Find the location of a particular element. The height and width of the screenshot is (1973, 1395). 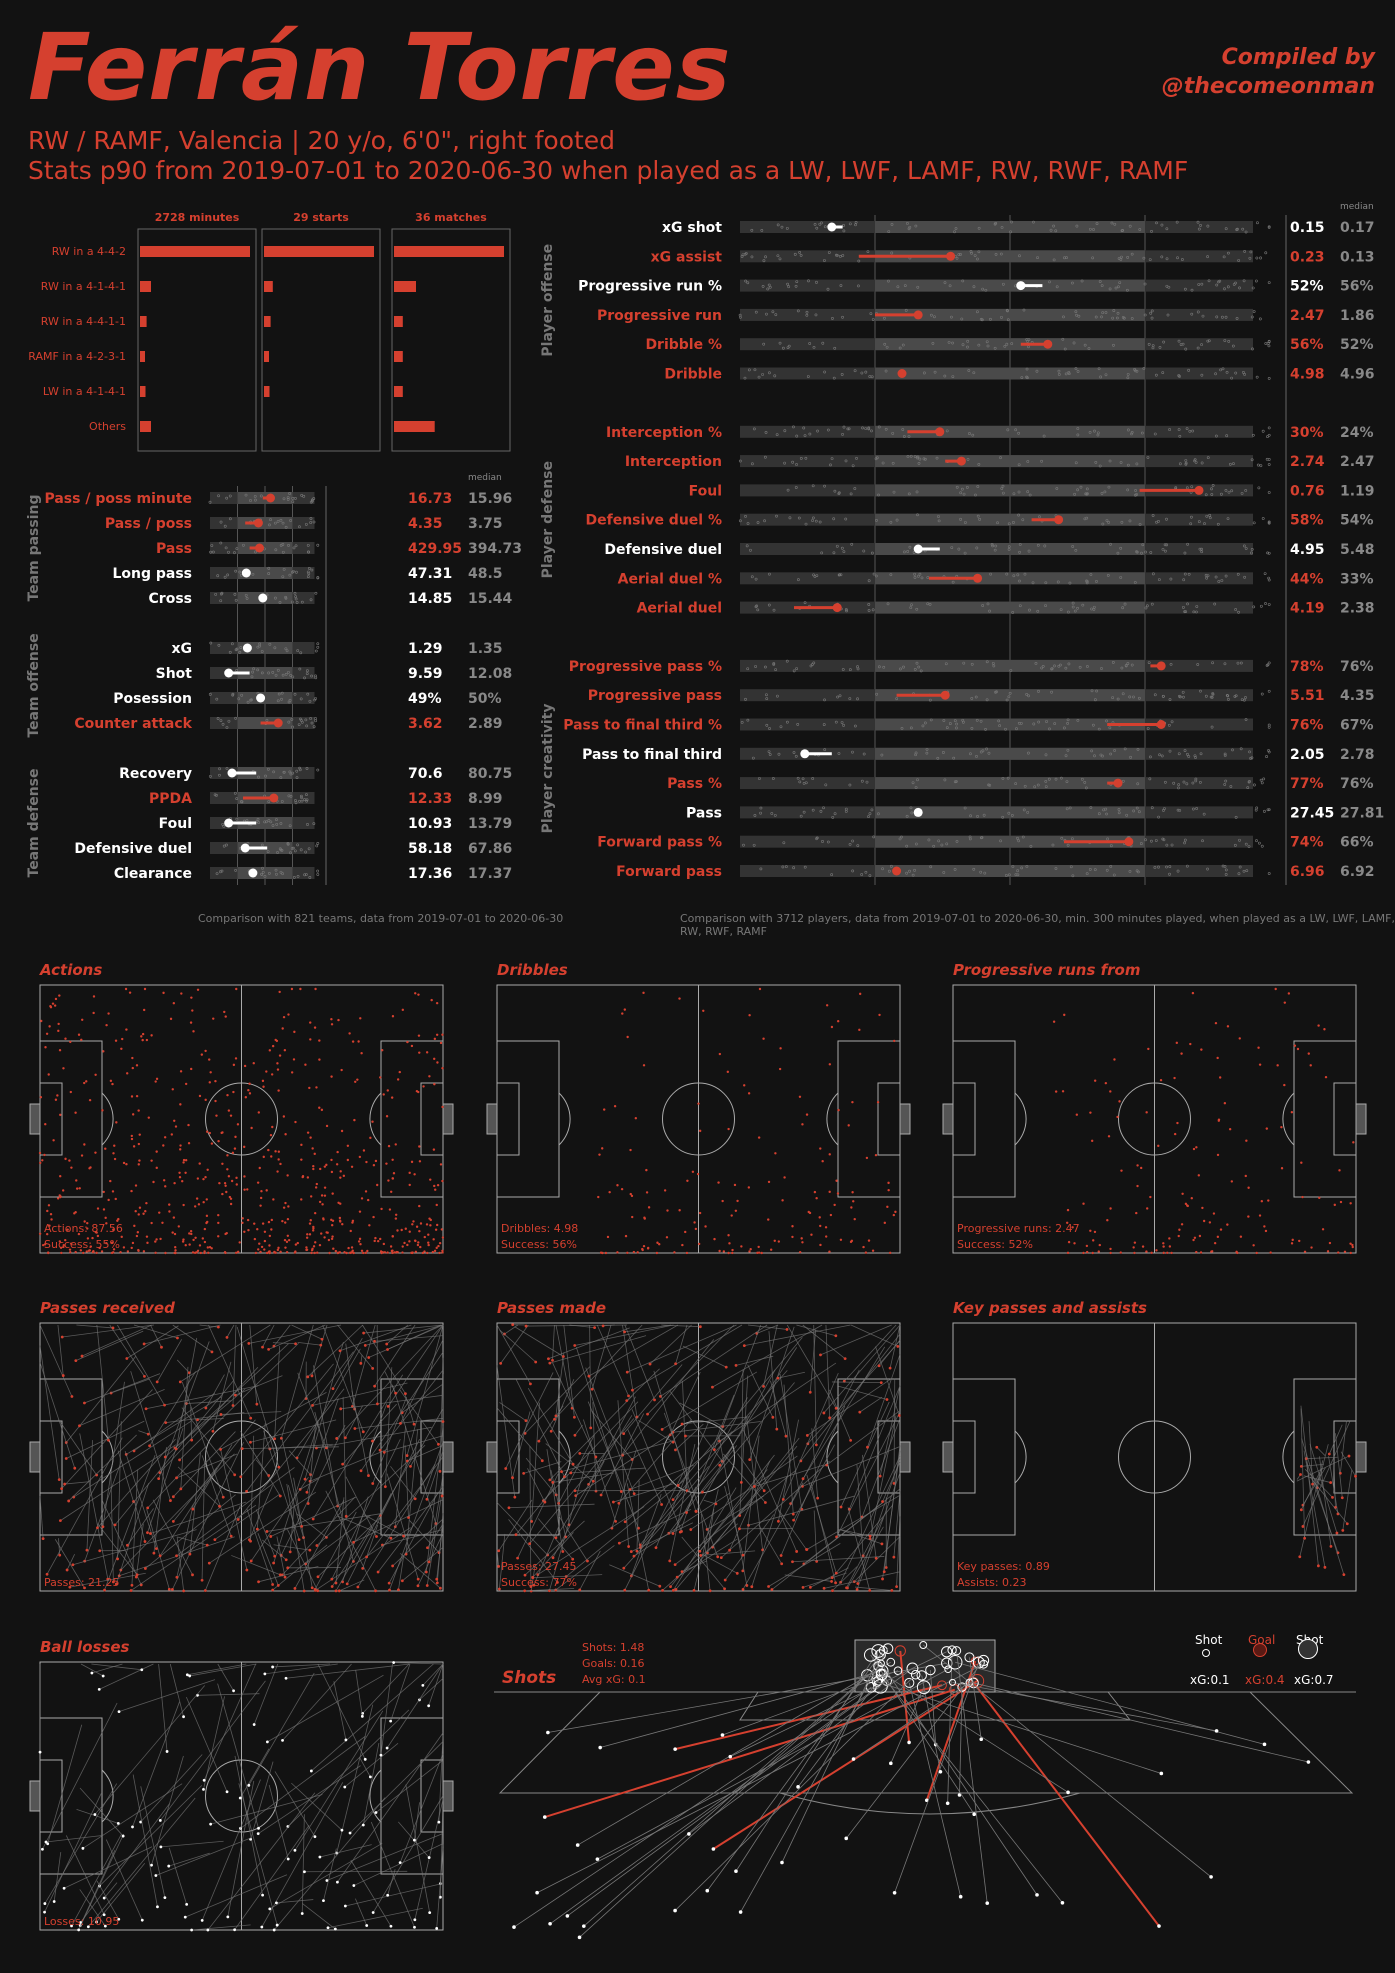

shot-line is located at coordinates (807, 1761).